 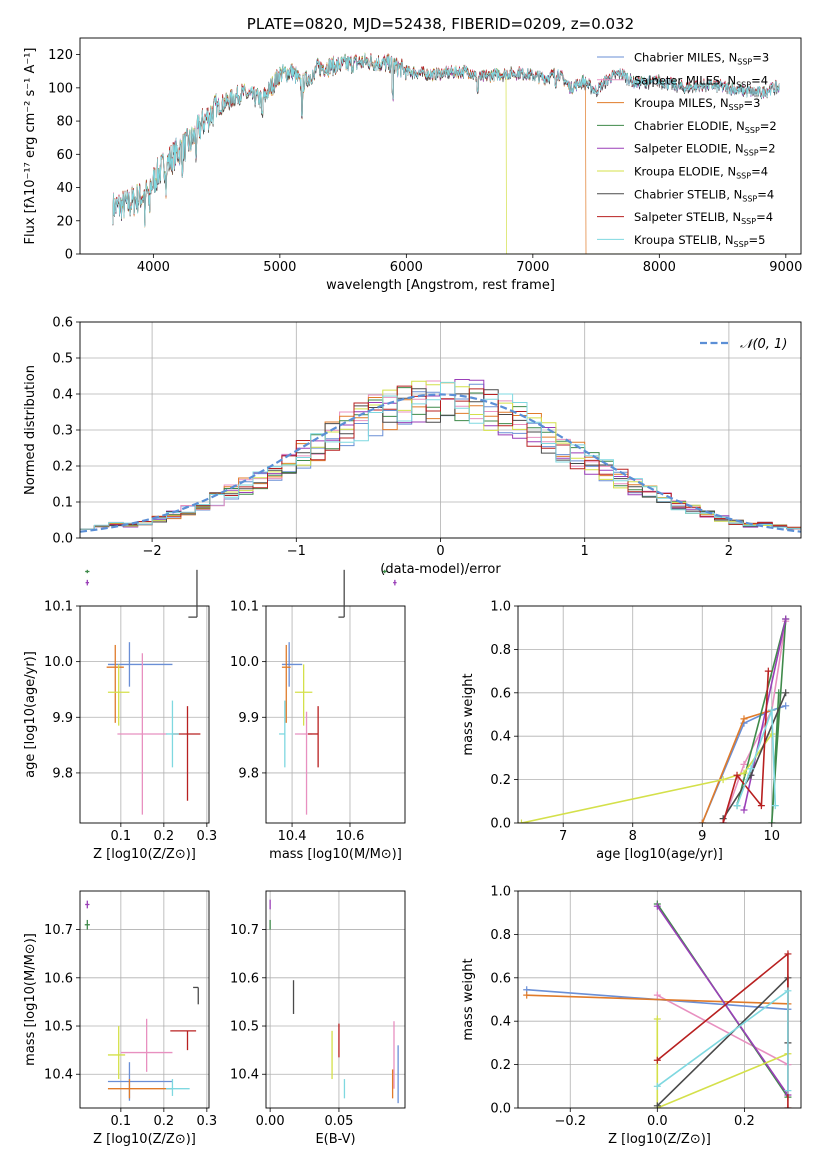 I want to click on legend-entry: Salpeter STELIB, NSSP=4, so click(x=703, y=218).